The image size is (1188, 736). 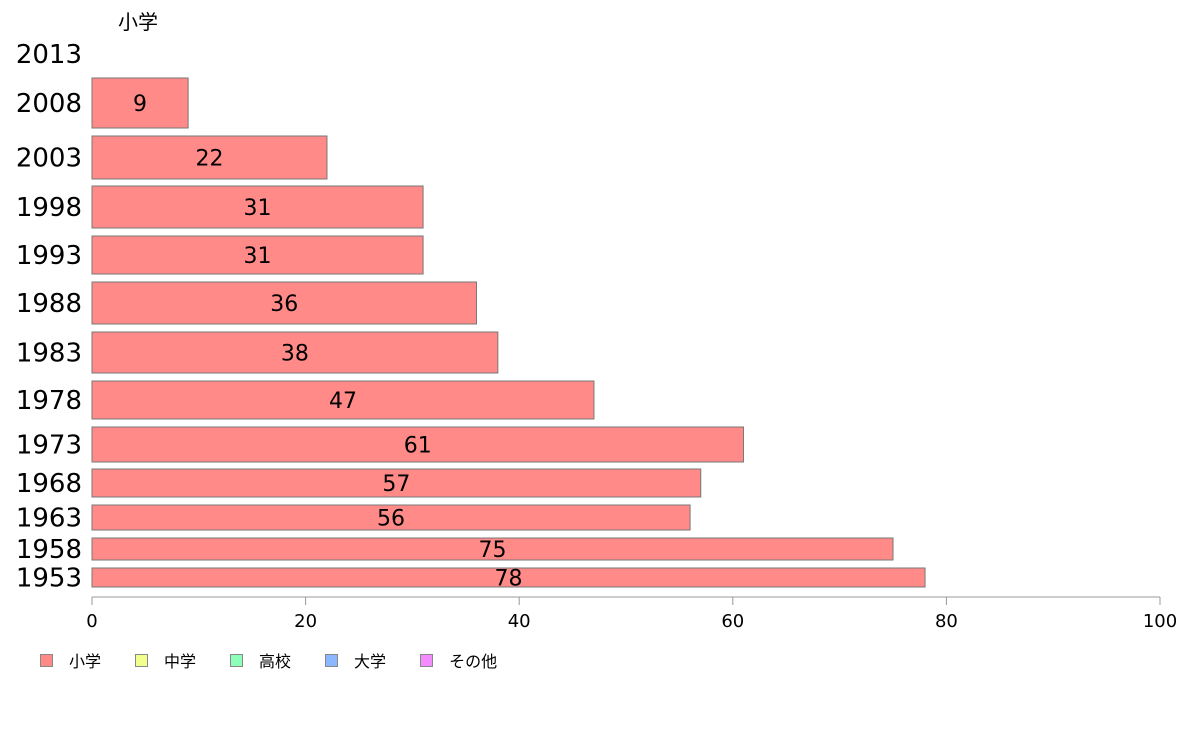 I want to click on legend: 小学 中学 高校 大学 その他, so click(x=285, y=660).